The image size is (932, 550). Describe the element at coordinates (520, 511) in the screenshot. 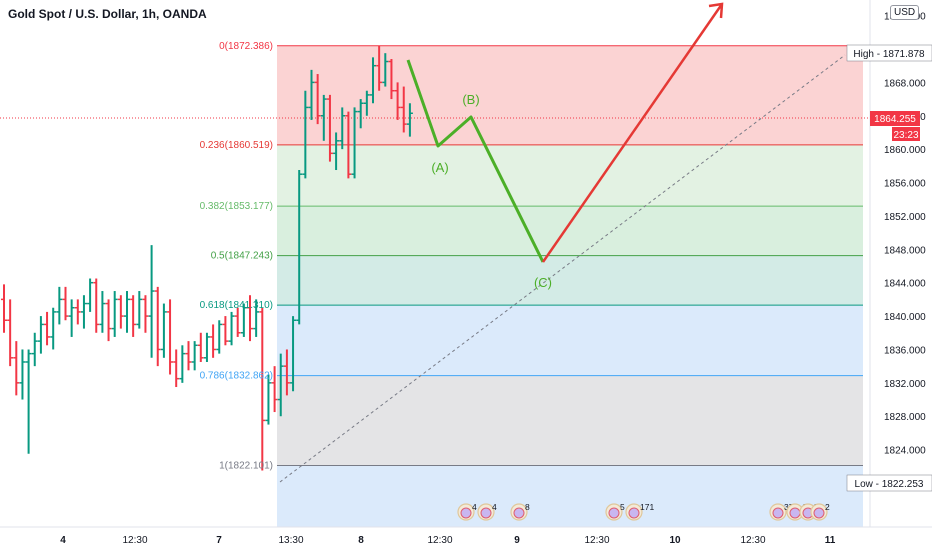

I see `event-badge: 8` at that location.